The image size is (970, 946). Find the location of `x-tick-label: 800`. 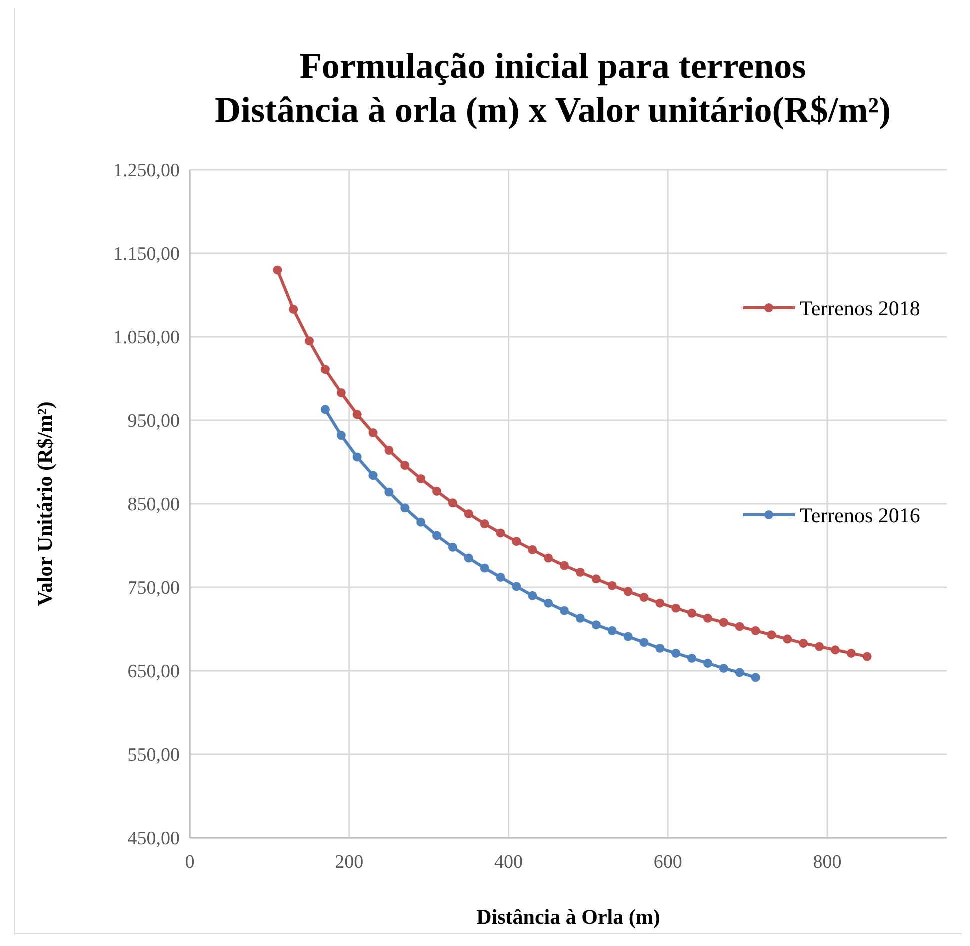

x-tick-label: 800 is located at coordinates (827, 862).